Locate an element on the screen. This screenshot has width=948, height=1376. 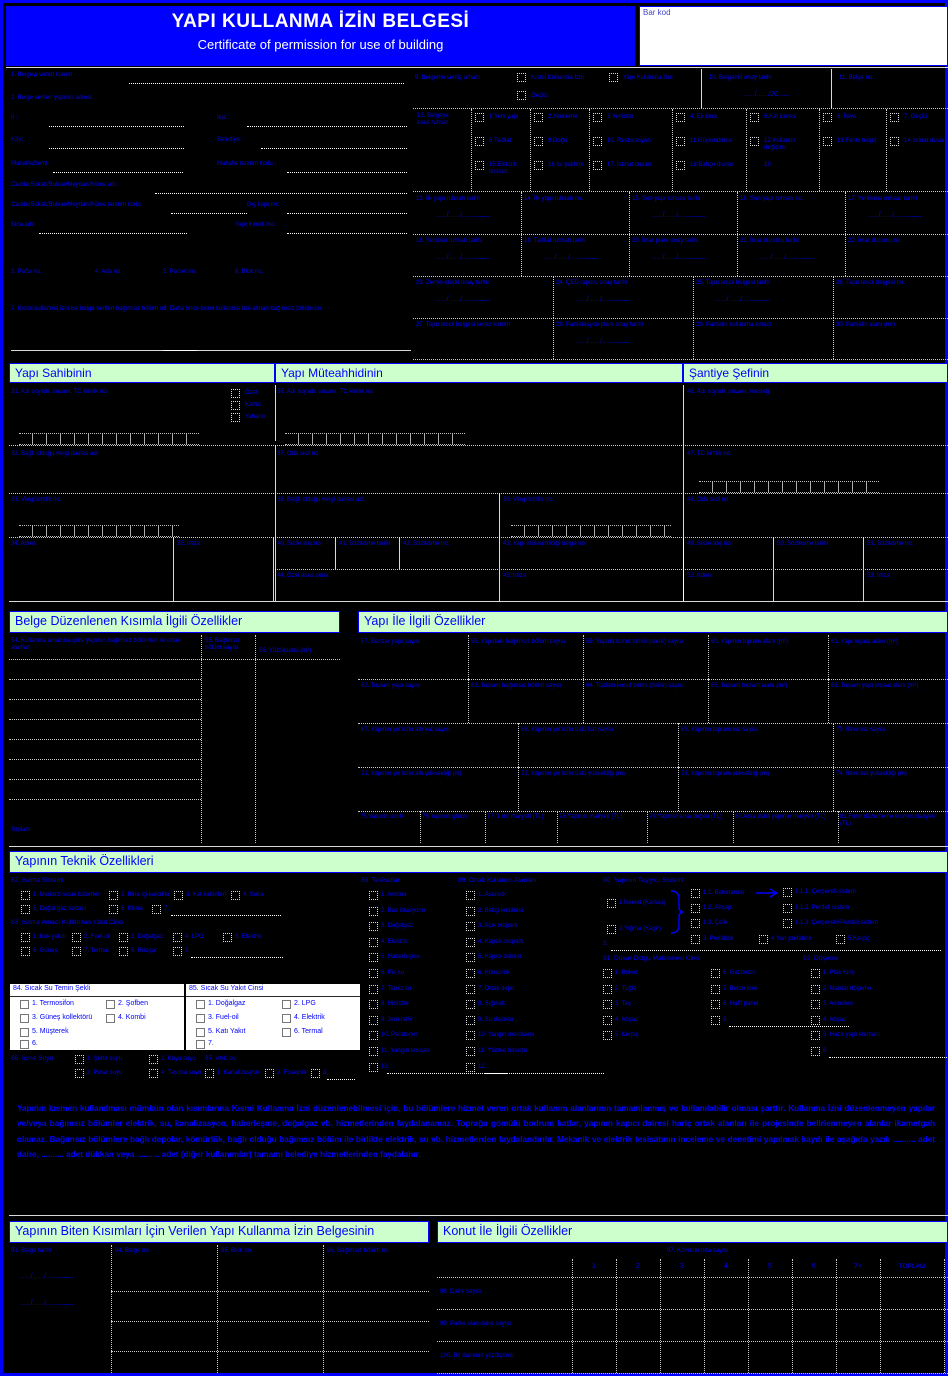
checkbox-r11 is located at coordinates (680, 141).